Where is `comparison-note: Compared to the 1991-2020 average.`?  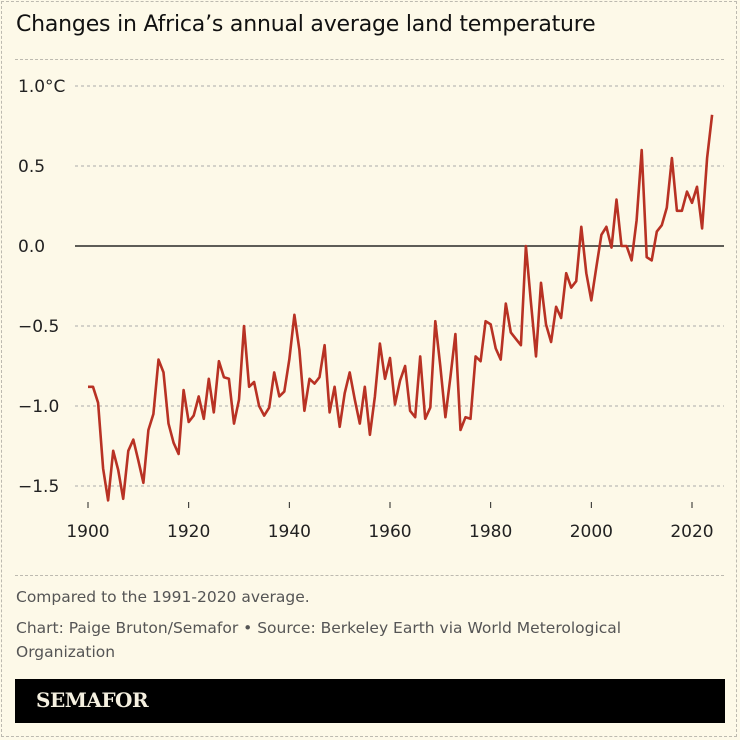 comparison-note: Compared to the 1991-2020 average. is located at coordinates (163, 597).